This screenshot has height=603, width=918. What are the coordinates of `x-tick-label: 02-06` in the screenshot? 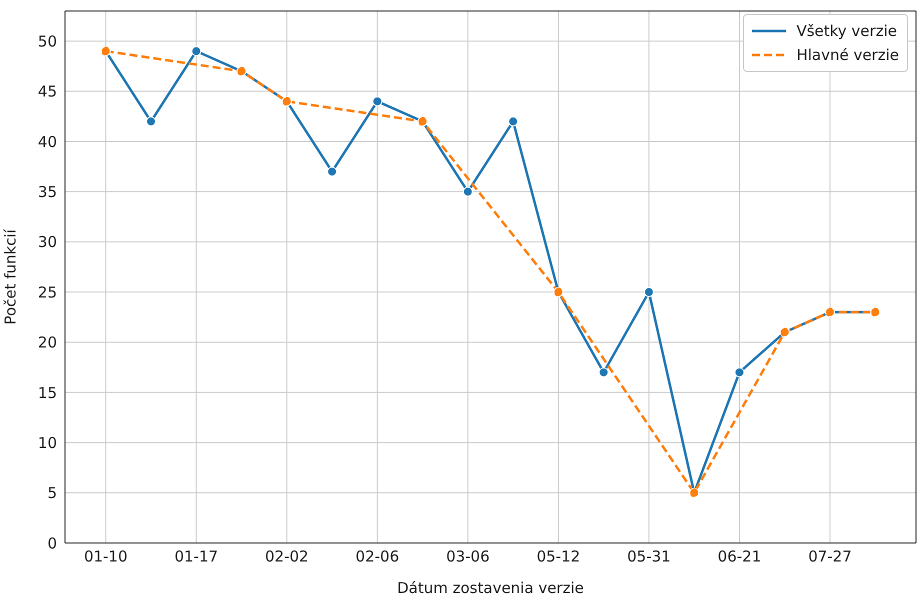 It's located at (378, 557).